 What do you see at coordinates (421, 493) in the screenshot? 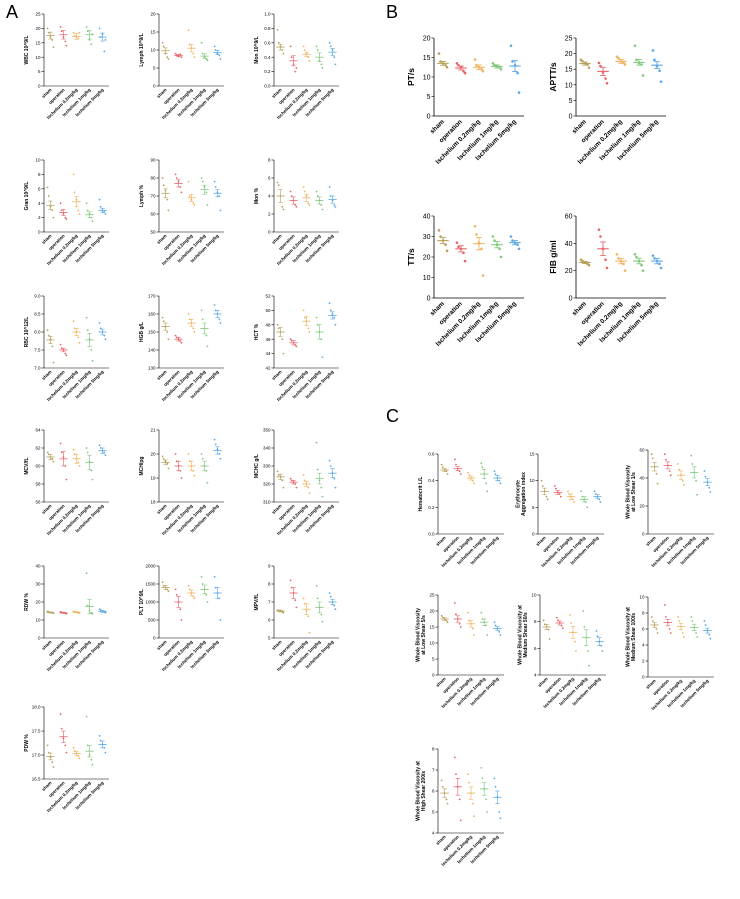
I see `y-axis-label: Hematocrit L/L` at bounding box center [421, 493].